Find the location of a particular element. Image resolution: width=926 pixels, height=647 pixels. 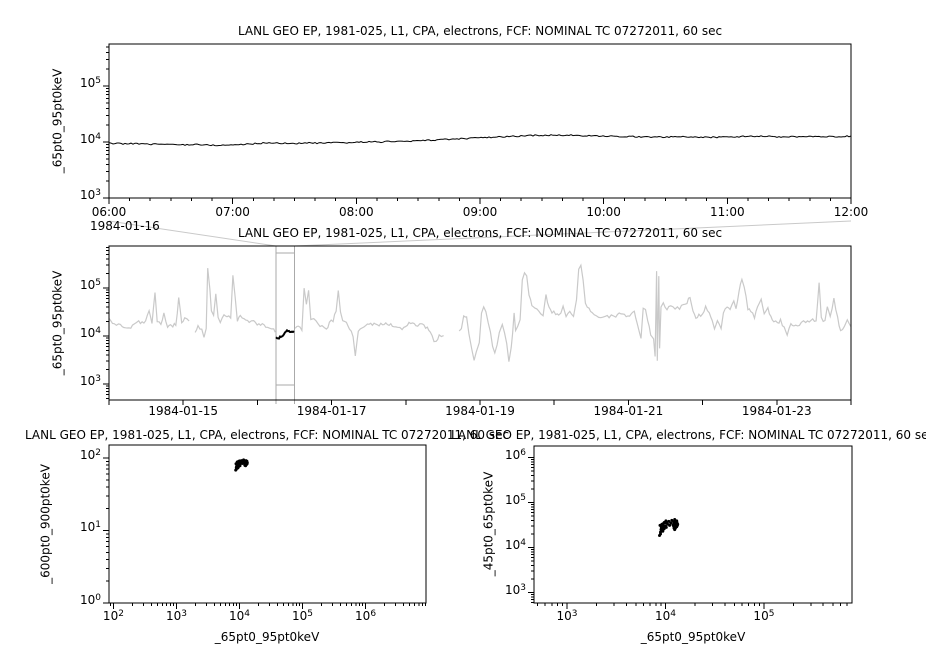

time-tick-label: 12:00 is located at coordinates (851, 212).